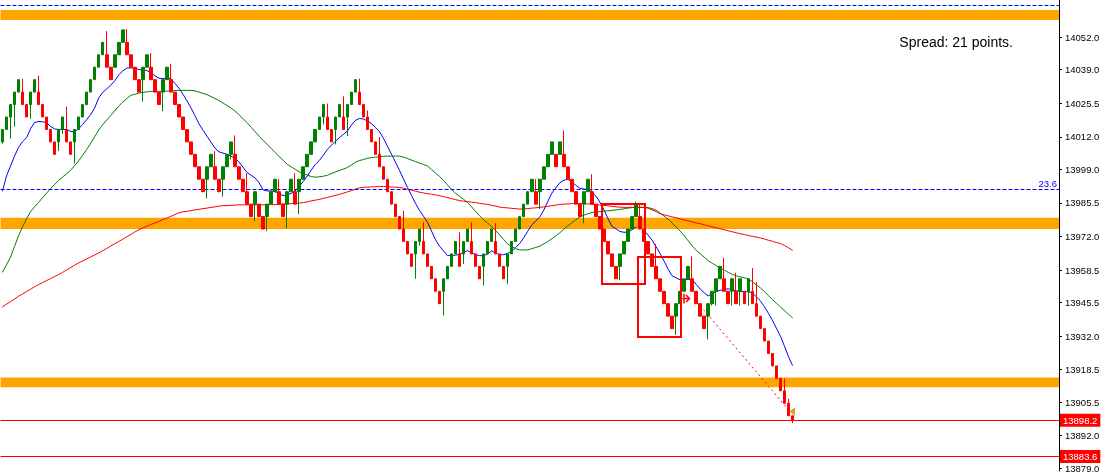 This screenshot has width=1106, height=473. What do you see at coordinates (1082, 336) in the screenshot?
I see `y-tick-label: 13932.0` at bounding box center [1082, 336].